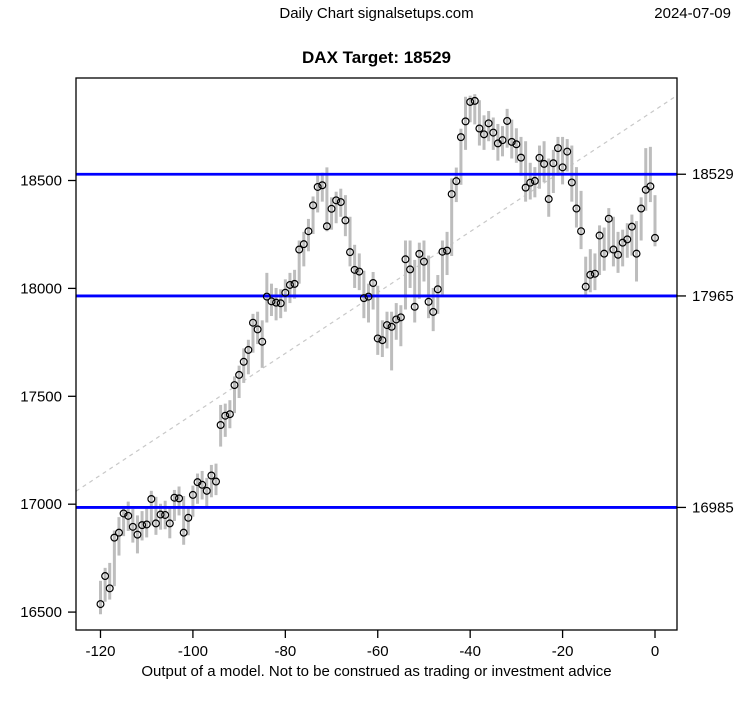 Image resolution: width=753 pixels, height=708 pixels. Describe the element at coordinates (41, 396) in the screenshot. I see `y-axis-label: 17500` at that location.